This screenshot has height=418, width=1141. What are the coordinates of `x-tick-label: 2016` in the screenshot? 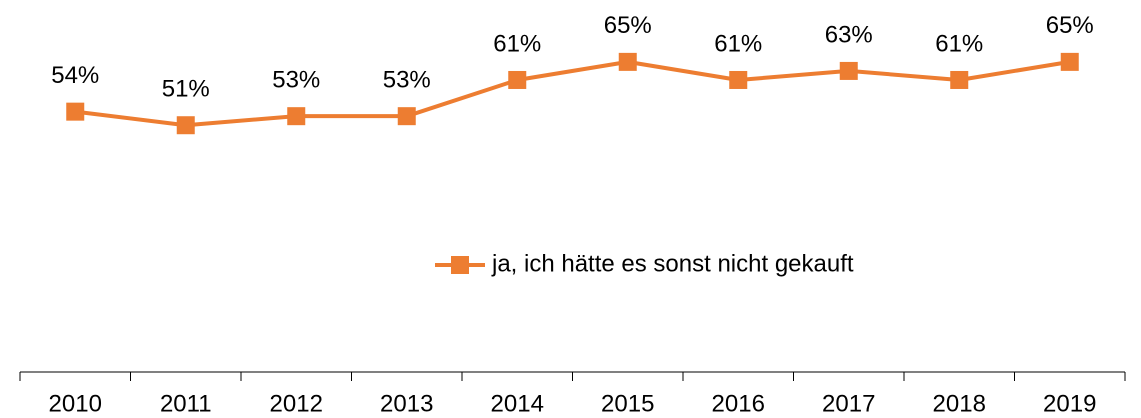 It's located at (738, 403).